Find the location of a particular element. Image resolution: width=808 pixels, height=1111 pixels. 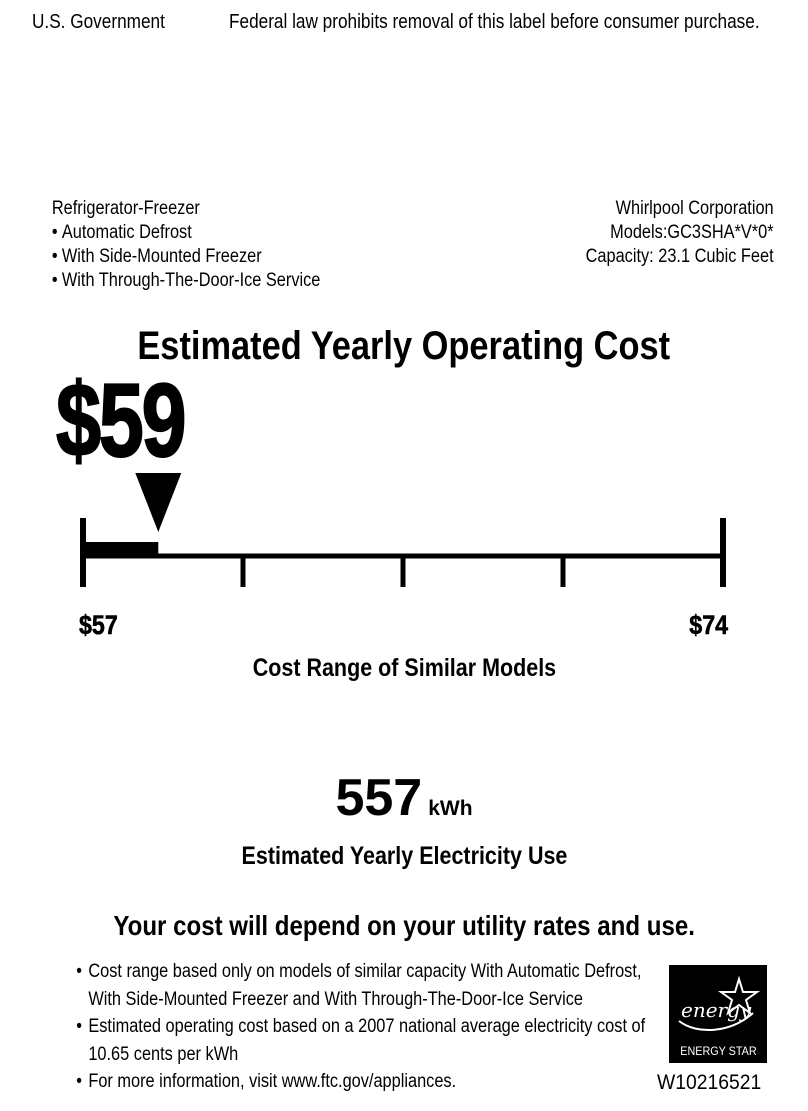

range-caption: Cost Range of Similar Models is located at coordinates (404, 668).